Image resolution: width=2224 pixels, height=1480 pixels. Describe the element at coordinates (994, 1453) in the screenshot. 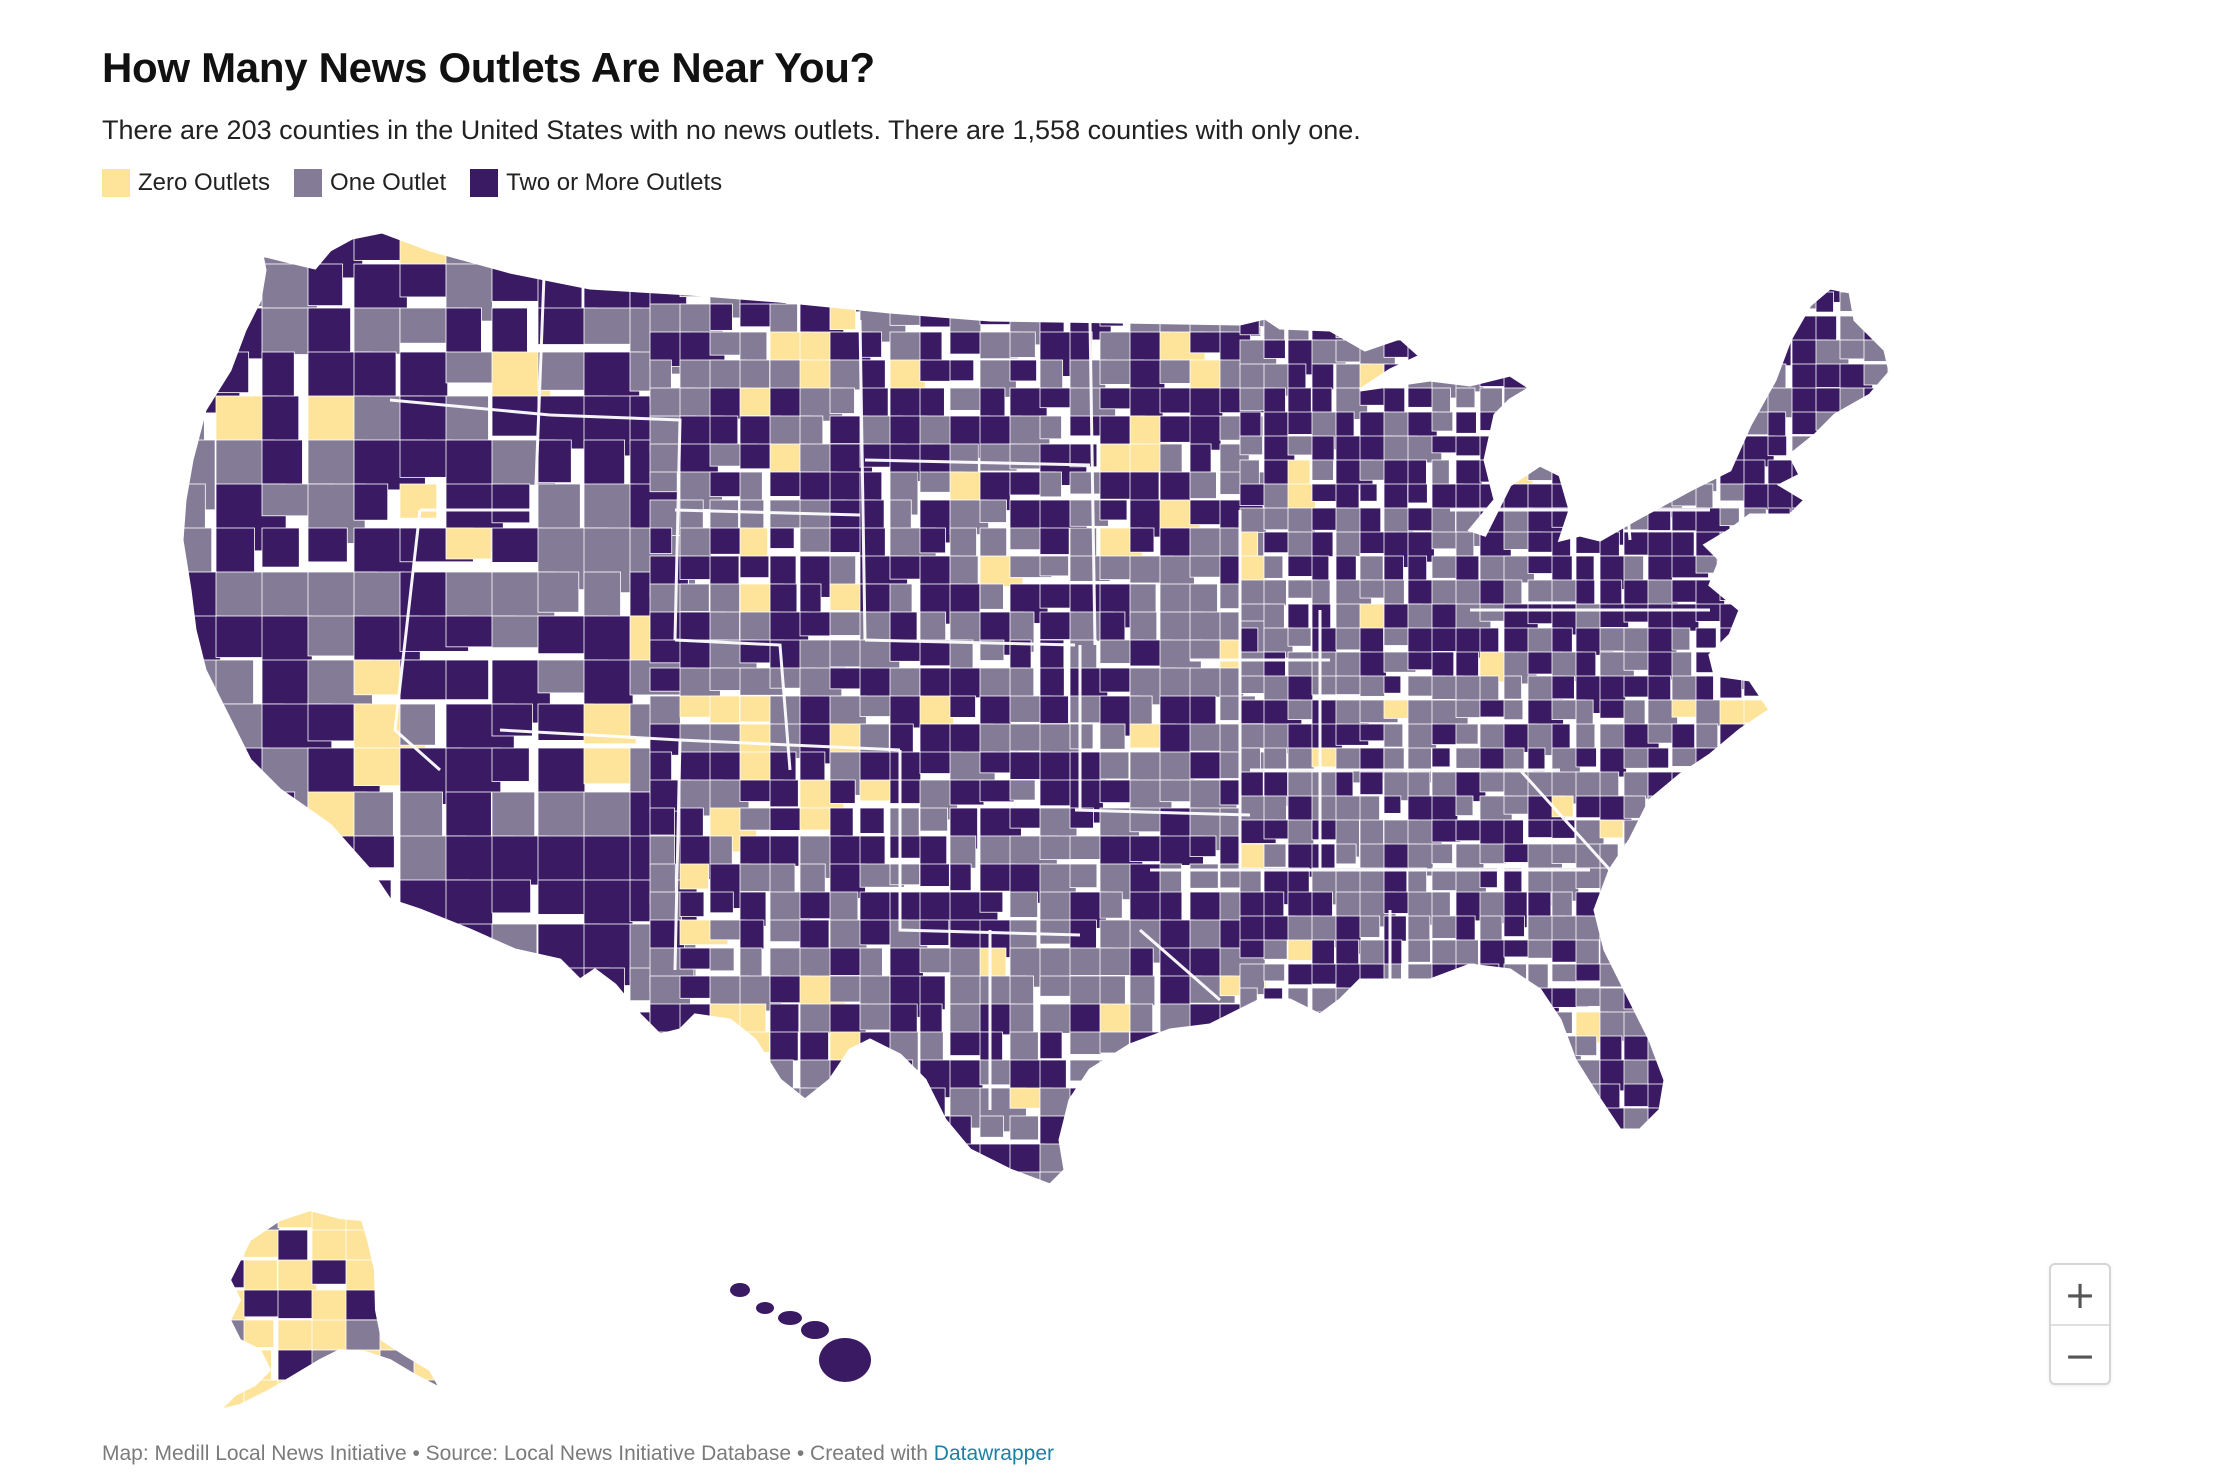

I see `datawrapper-link: Datawrapper` at that location.